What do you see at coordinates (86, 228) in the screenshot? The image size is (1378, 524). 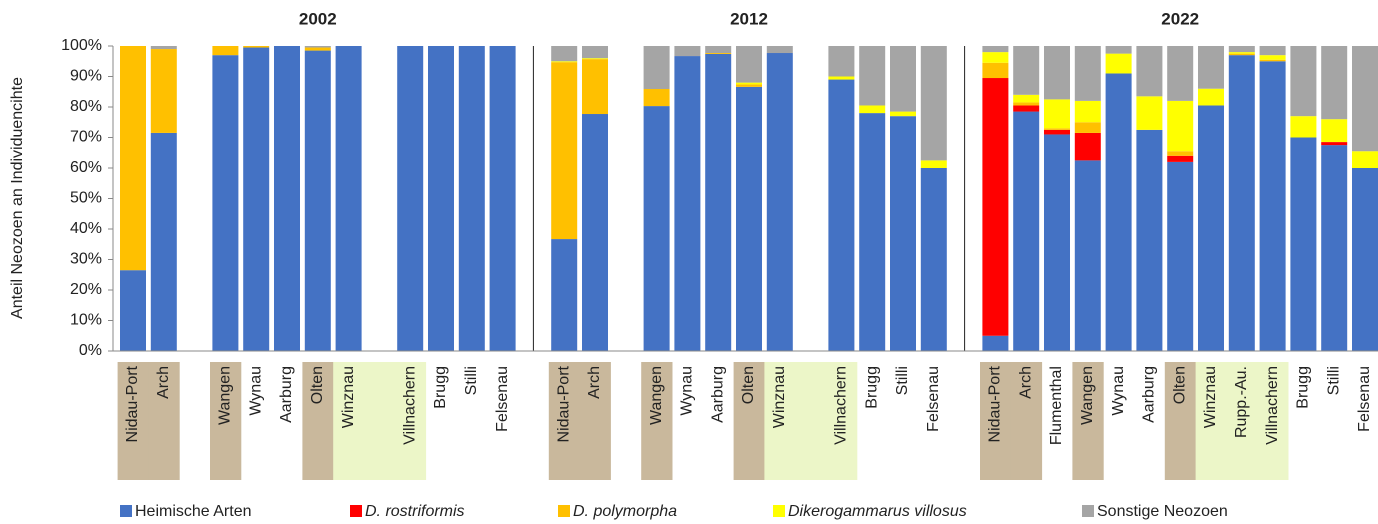 I see `y-tick-label: 40%` at bounding box center [86, 228].